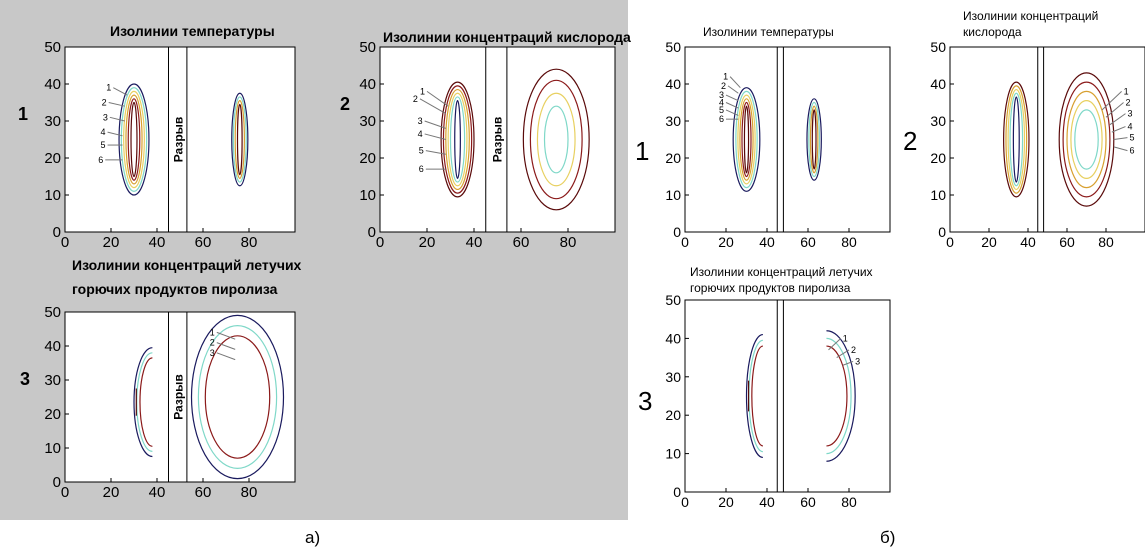 Image resolution: width=1145 pixels, height=552 pixels. What do you see at coordinates (497, 140) in the screenshot?
I see `gap-label: Разрыв` at bounding box center [497, 140].